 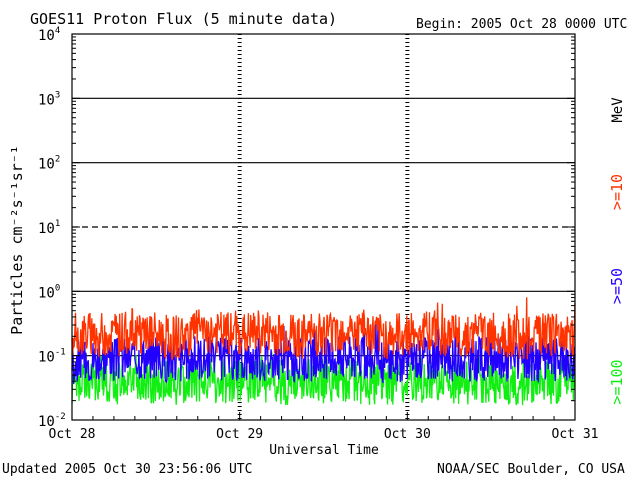 What do you see at coordinates (407, 434) in the screenshot?
I see `x-tick-label-2: Oct 30` at bounding box center [407, 434].